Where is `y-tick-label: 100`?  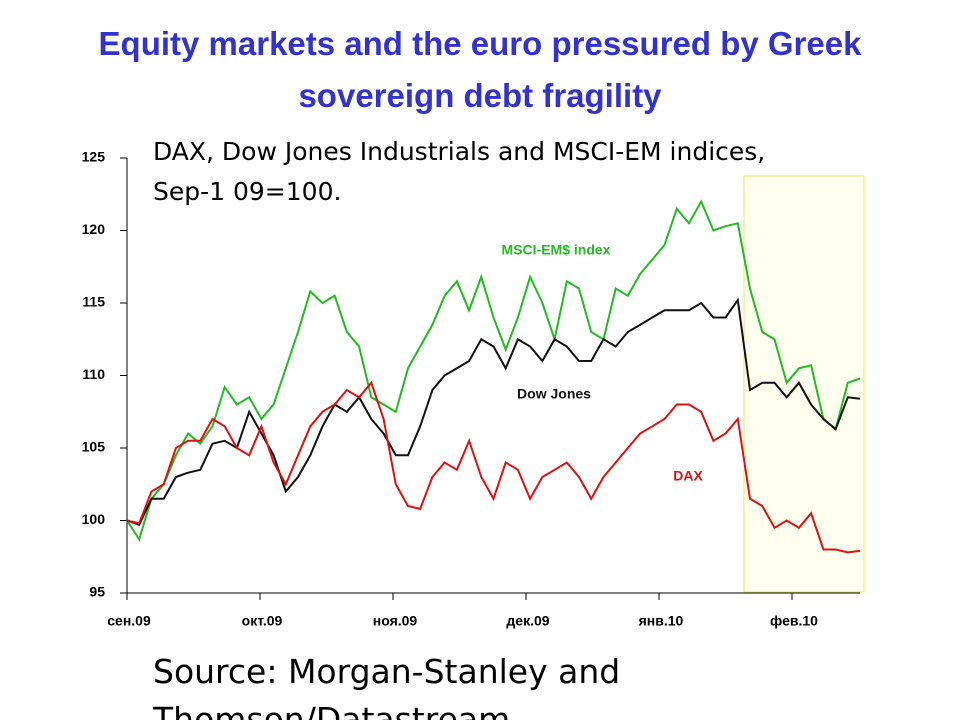 y-tick-label: 100 is located at coordinates (94, 519).